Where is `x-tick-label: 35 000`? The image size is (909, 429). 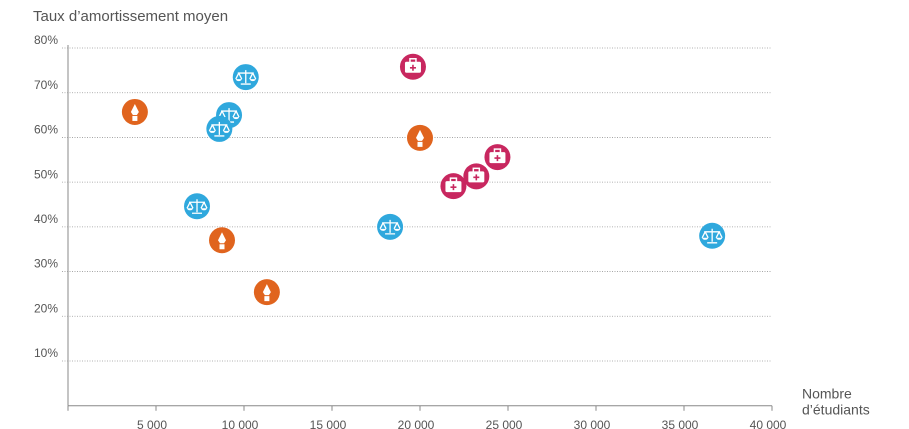
x-tick-label: 35 000 is located at coordinates (680, 423).